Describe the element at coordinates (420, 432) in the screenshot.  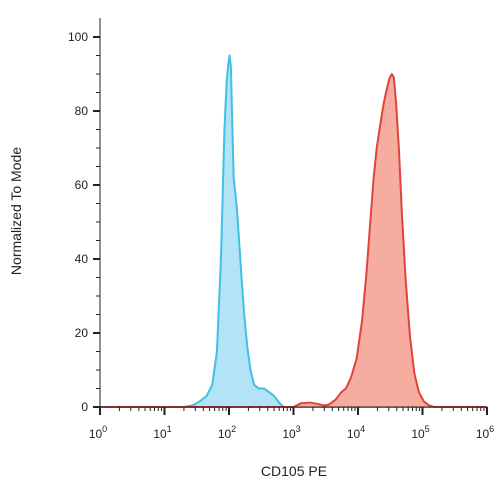
I see `x-tick-label: 10⁵` at that location.